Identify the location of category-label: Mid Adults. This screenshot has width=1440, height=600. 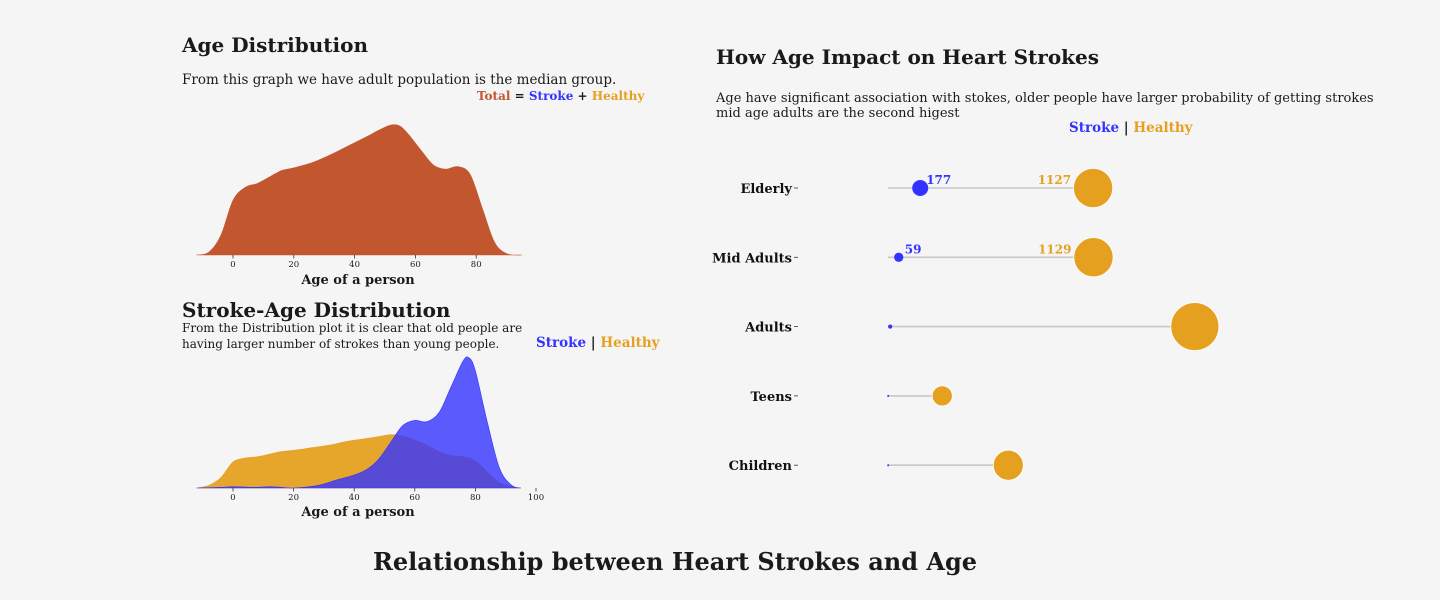
(752, 258).